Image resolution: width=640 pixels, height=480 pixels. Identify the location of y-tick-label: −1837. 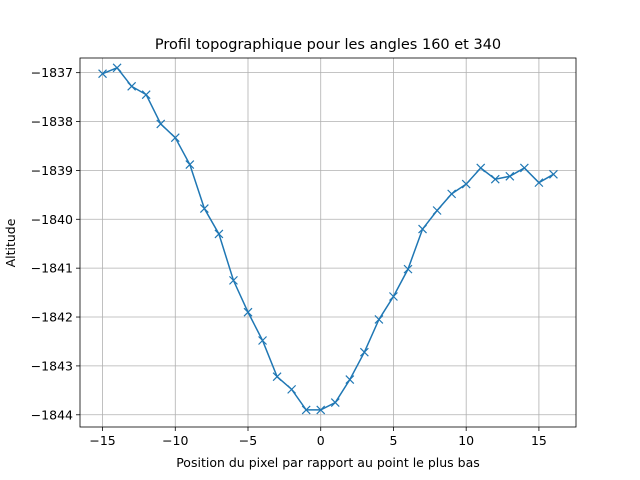
(52, 72).